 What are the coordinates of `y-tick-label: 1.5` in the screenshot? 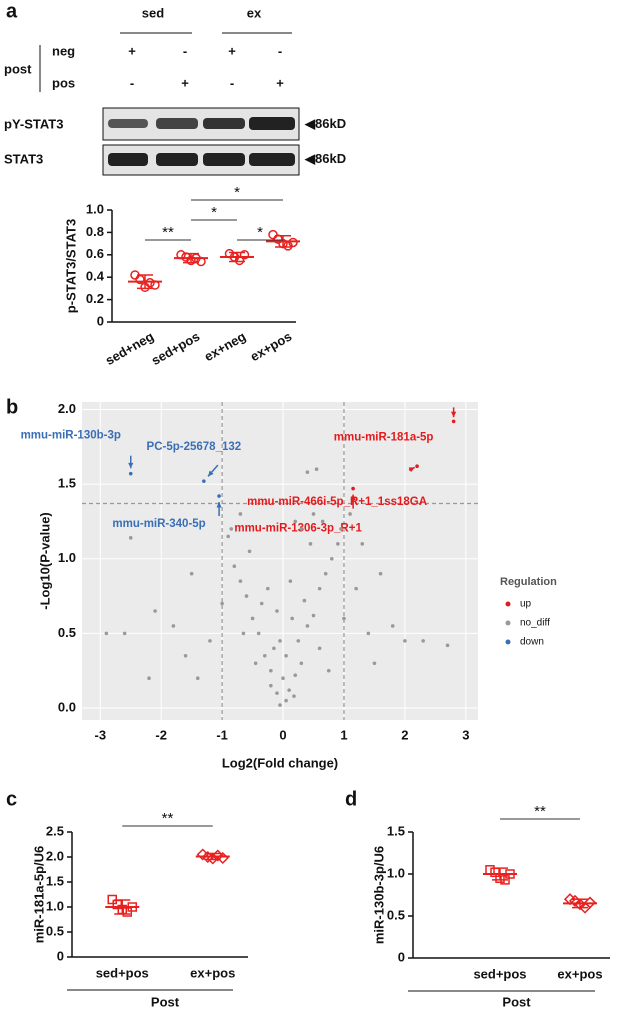 It's located at (55, 880).